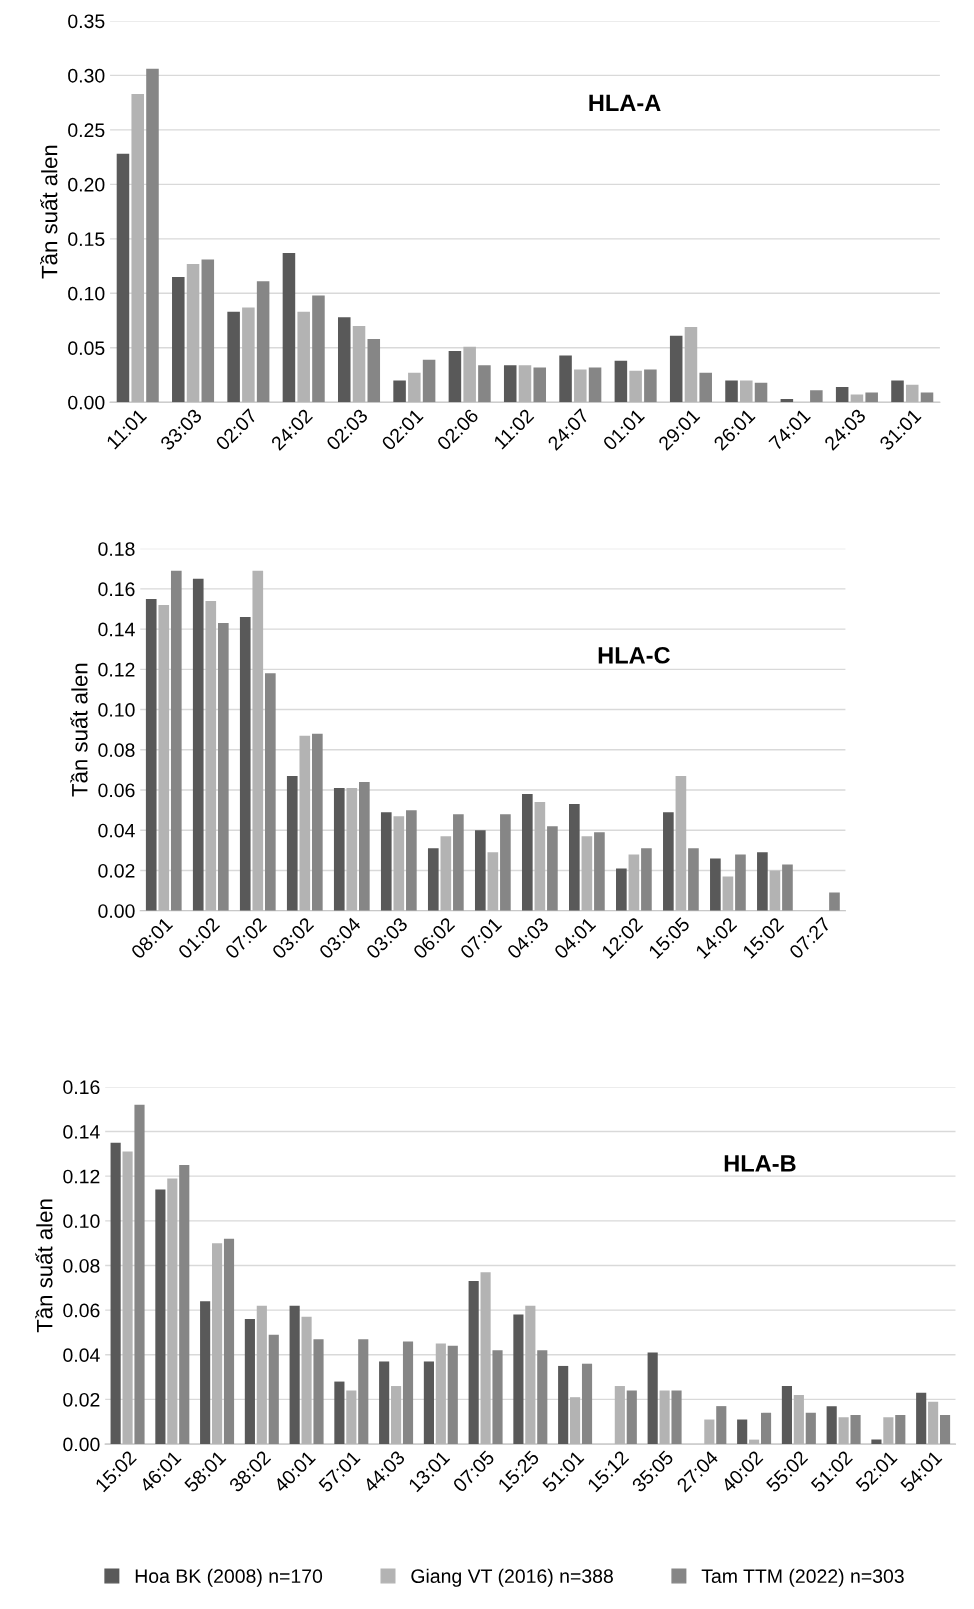 This screenshot has height=1609, width=974. I want to click on legend-label: Hoa BK (2008) n=170, so click(229, 1577).